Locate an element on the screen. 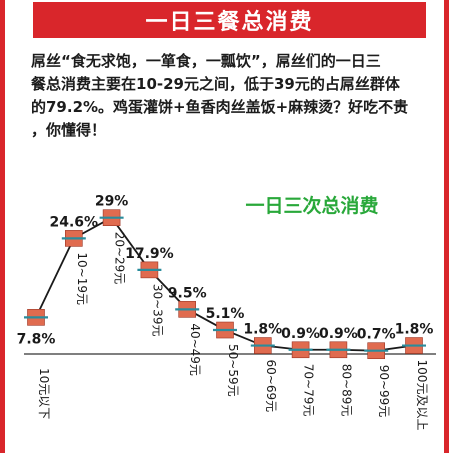 Image resolution: width=449 pixels, height=453 pixels. data-label: 9.5% is located at coordinates (187, 293).